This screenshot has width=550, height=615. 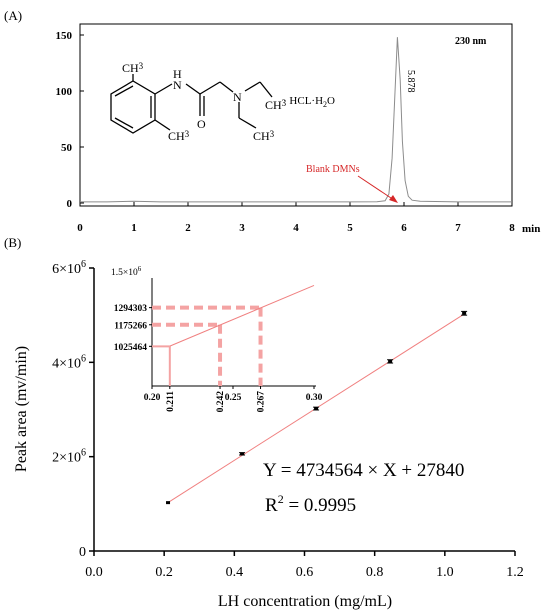 I want to click on blank-dmns-label: Blank DMNs, so click(x=333, y=169).